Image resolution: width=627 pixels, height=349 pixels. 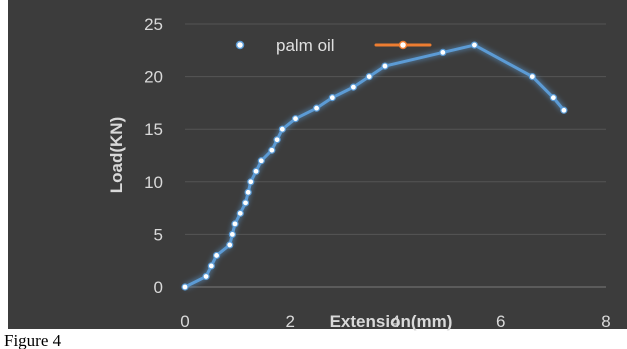 What do you see at coordinates (153, 77) in the screenshot?
I see `y-tick-label: 20` at bounding box center [153, 77].